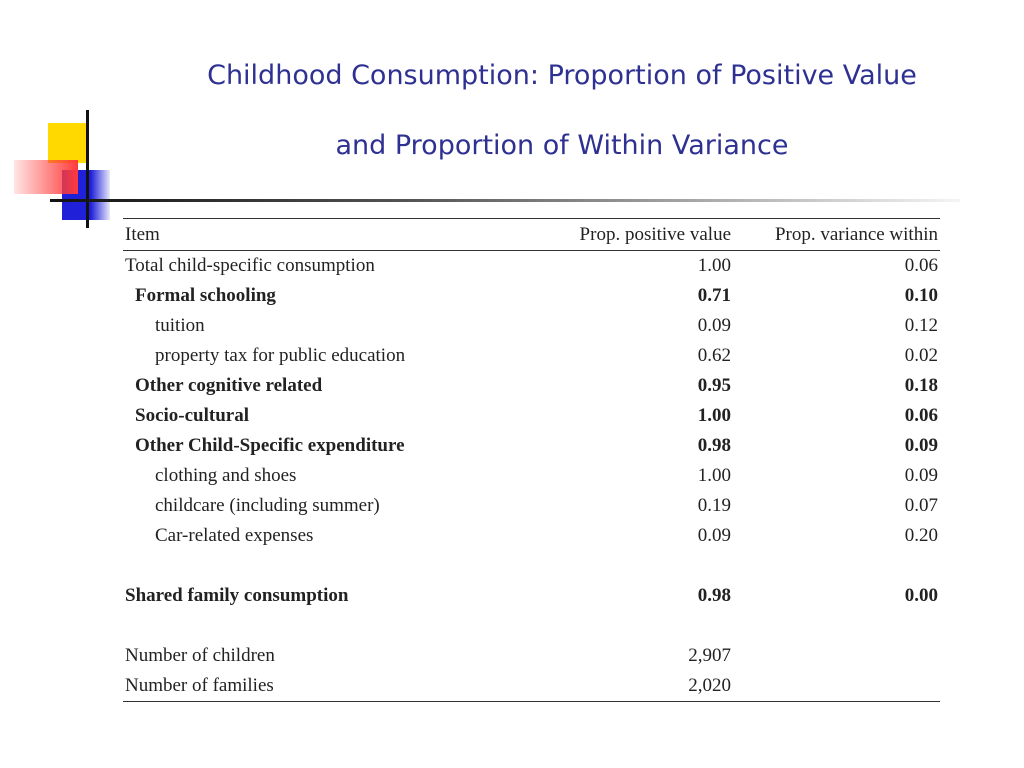 This screenshot has width=1024, height=768. Describe the element at coordinates (226, 475) in the screenshot. I see `table-cell: clothing and shoes` at that location.